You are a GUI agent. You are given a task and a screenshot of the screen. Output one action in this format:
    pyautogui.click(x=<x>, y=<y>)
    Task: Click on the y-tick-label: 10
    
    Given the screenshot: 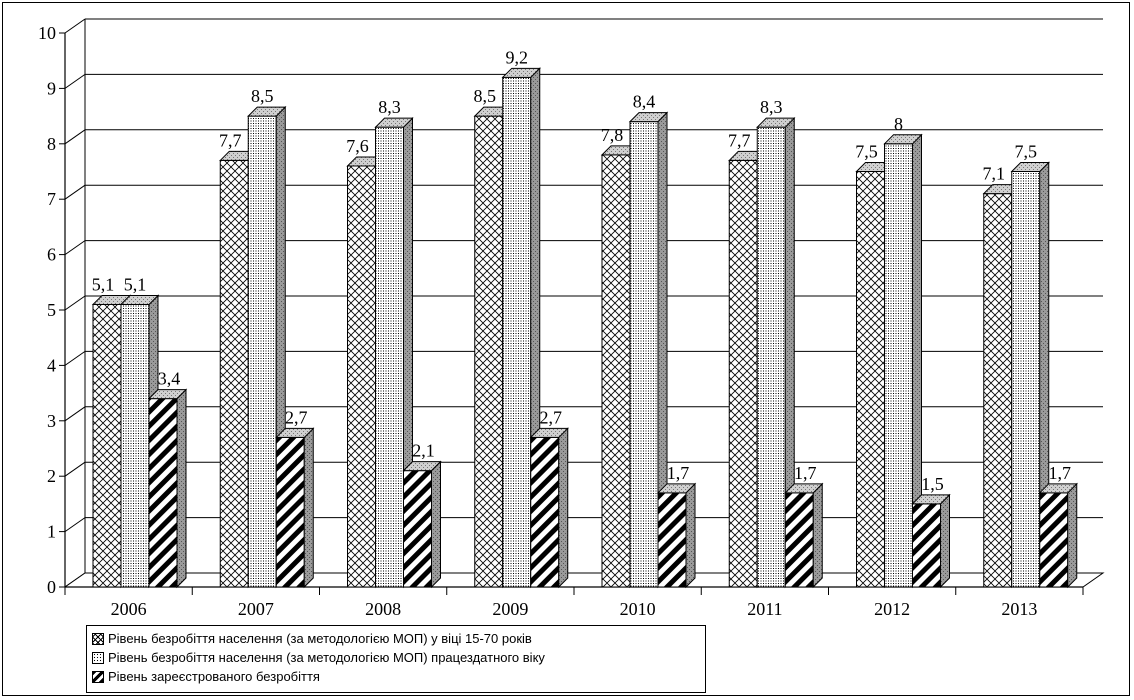 What is the action you would take?
    pyautogui.click(x=47, y=33)
    